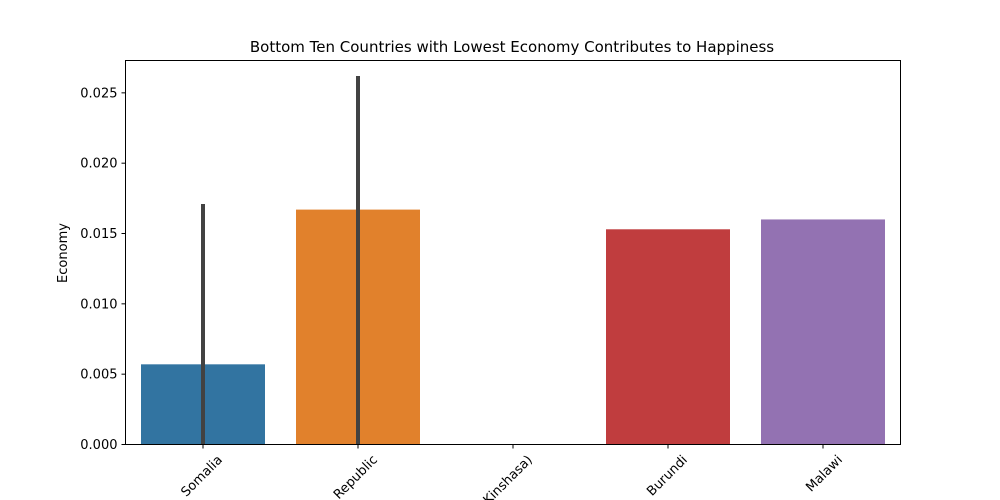 The image size is (1000, 500). I want to click on y-axis: 0.000 0.005 0.010 0.015 0.020 0.025, so click(103, 269).